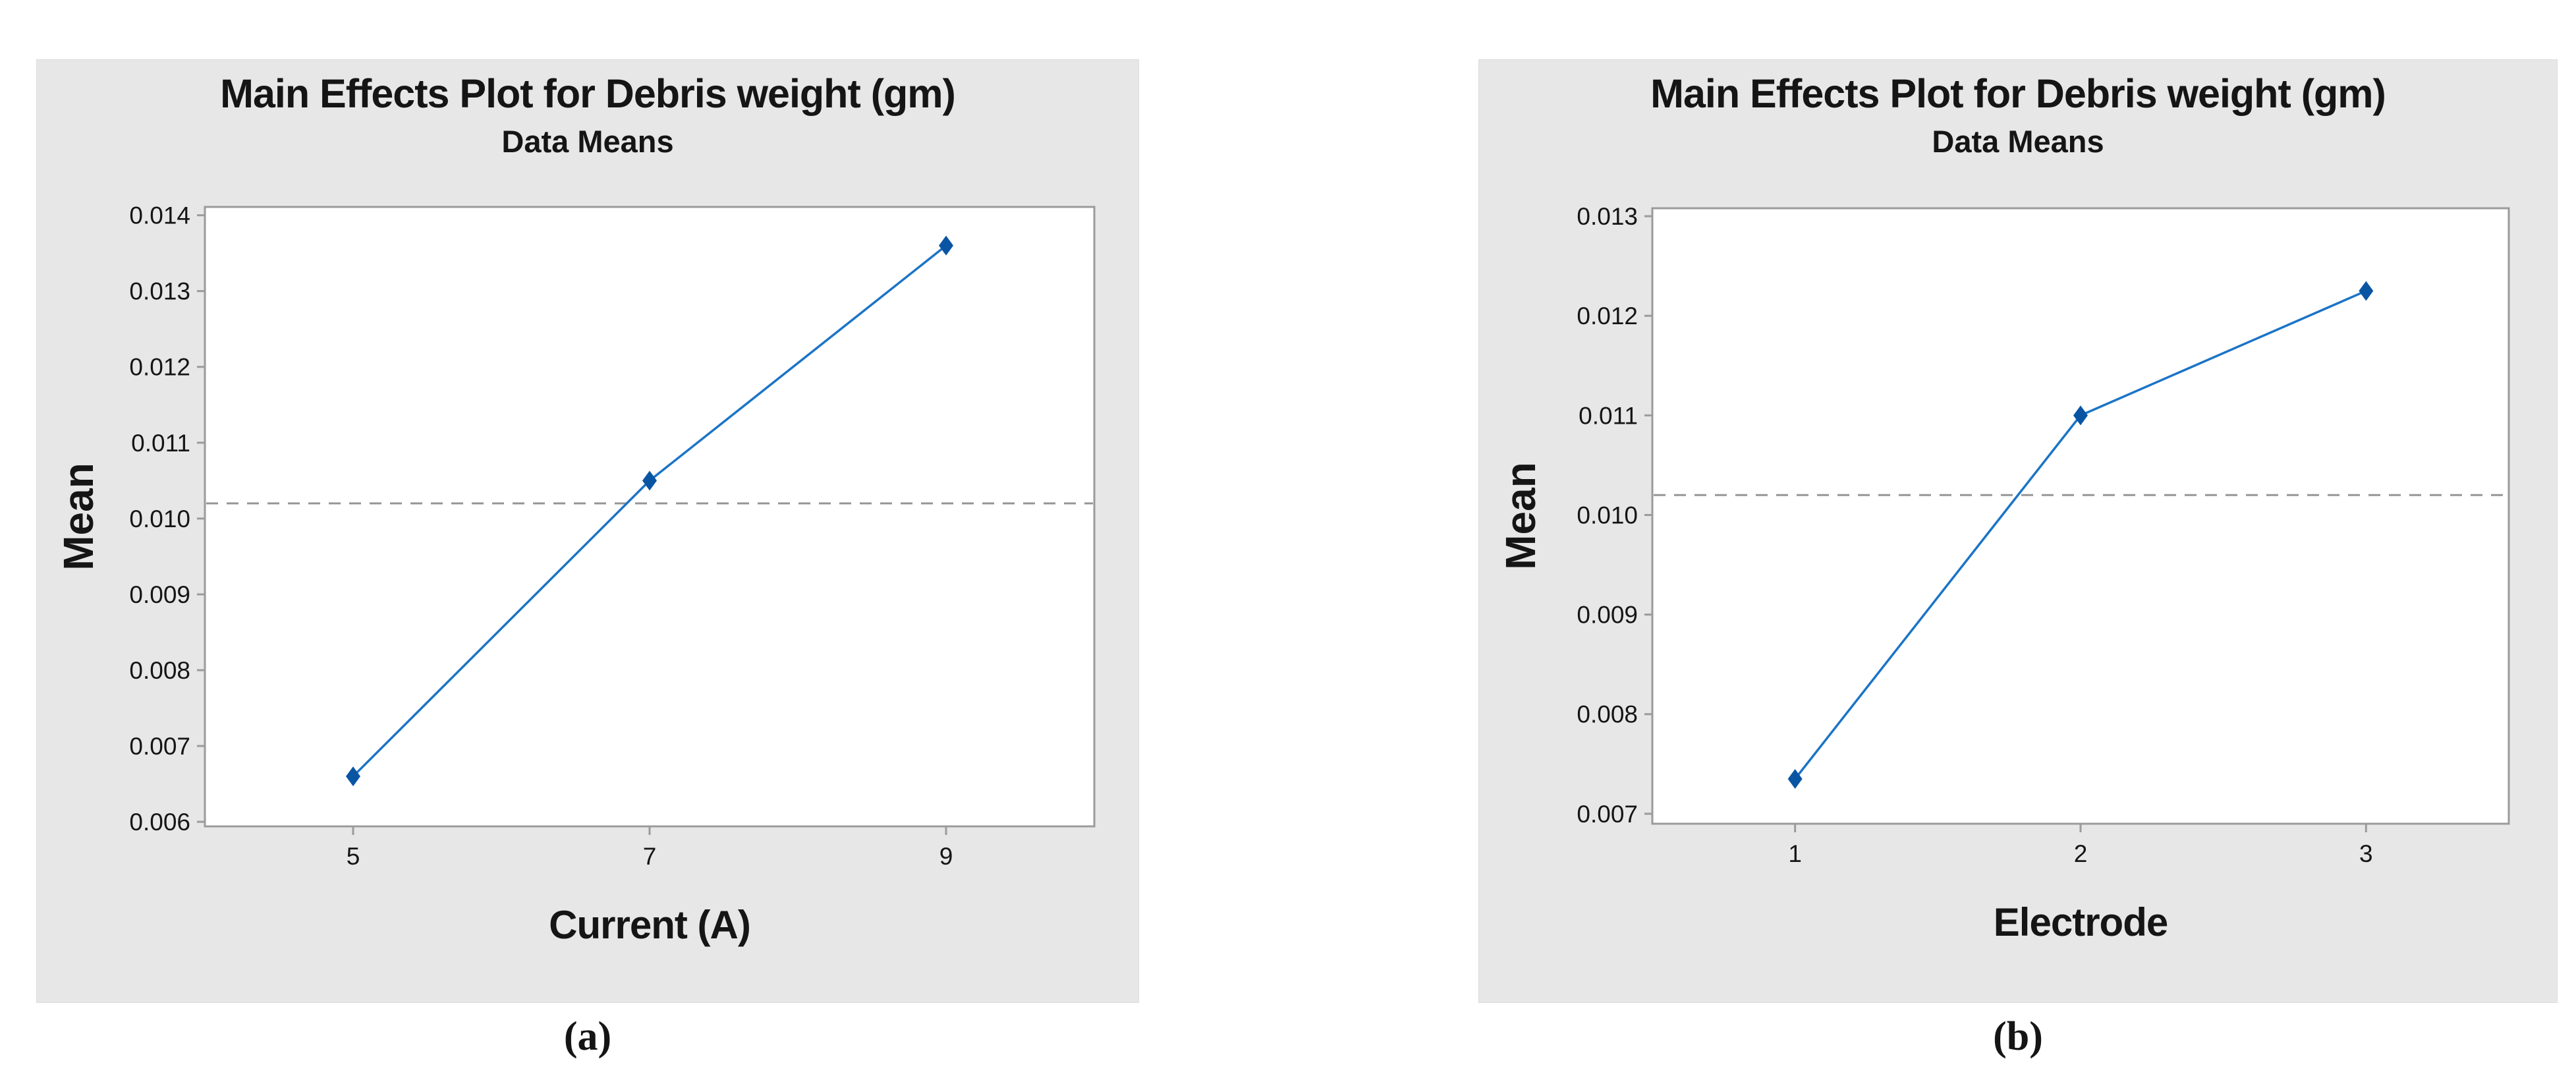 Image resolution: width=2576 pixels, height=1086 pixels. Describe the element at coordinates (159, 215) in the screenshot. I see `svg-text: 0.014` at that location.